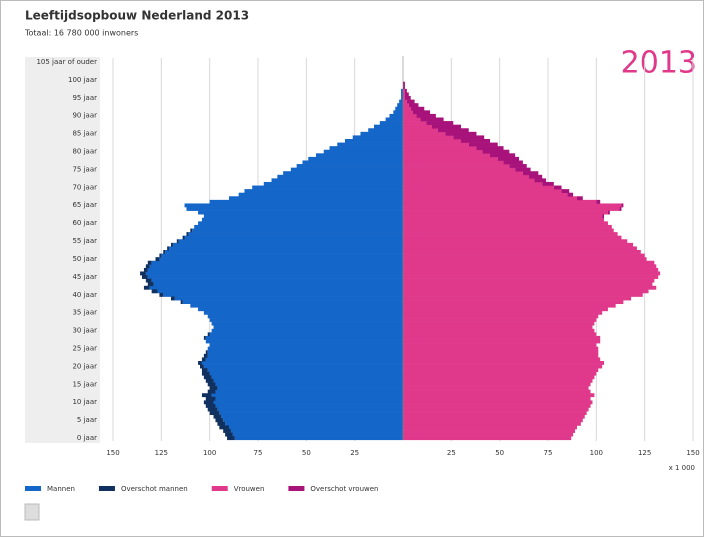 This screenshot has width=705, height=538. What do you see at coordinates (84, 259) in the screenshot?
I see `y-tick-label: 50 jaar` at bounding box center [84, 259].